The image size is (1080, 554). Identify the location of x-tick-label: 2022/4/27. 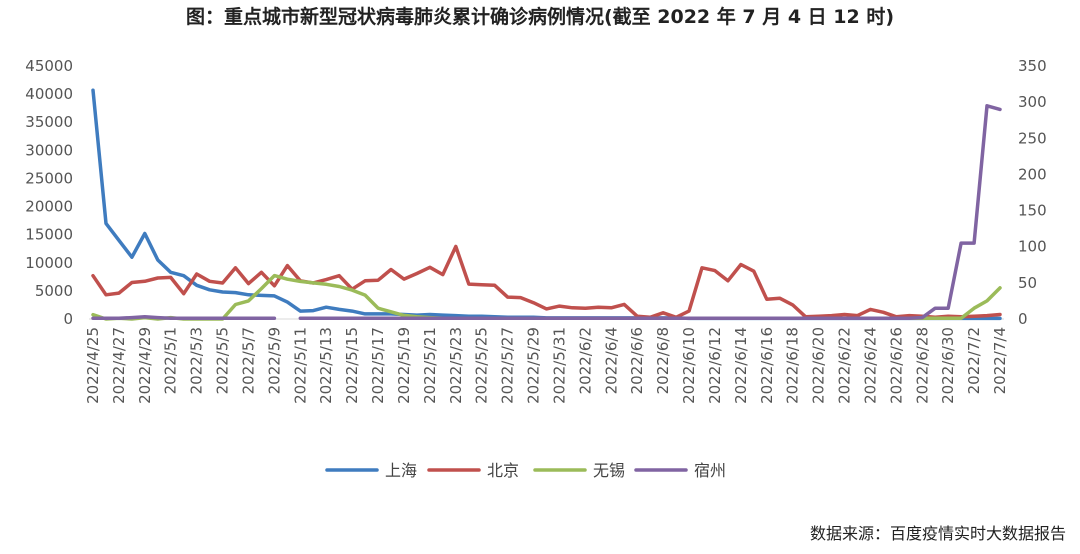
(119, 365).